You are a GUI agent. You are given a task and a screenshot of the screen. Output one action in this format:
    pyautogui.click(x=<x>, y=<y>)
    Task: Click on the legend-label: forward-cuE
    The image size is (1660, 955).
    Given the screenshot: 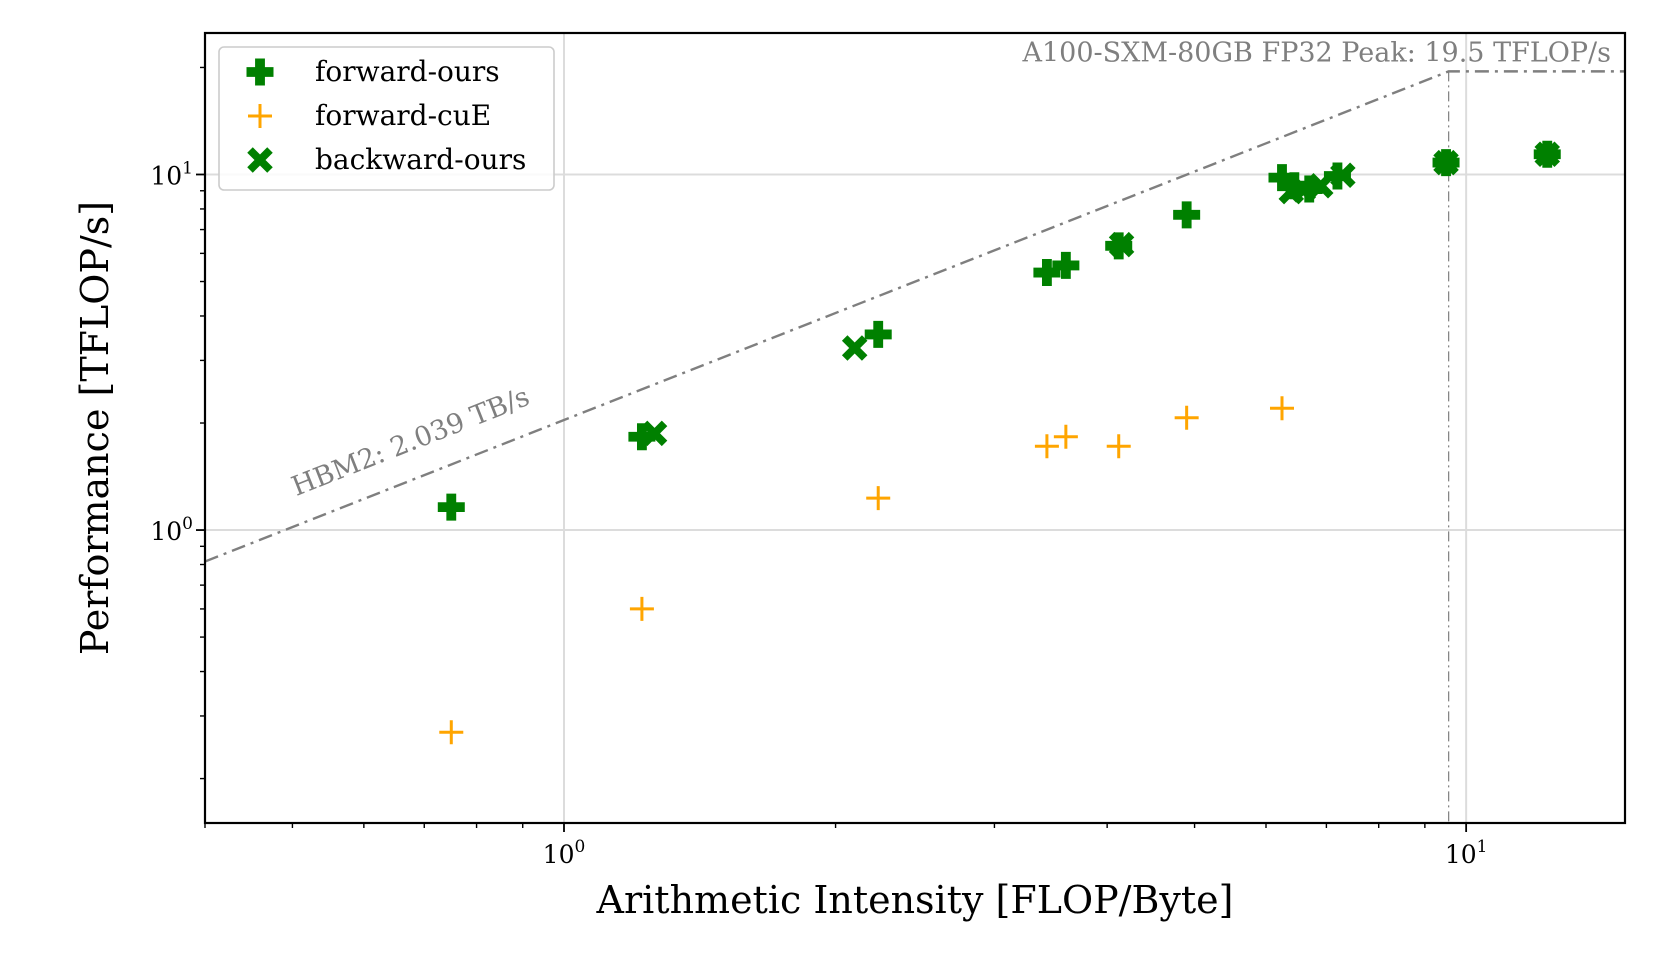 What is the action you would take?
    pyautogui.click(x=403, y=115)
    